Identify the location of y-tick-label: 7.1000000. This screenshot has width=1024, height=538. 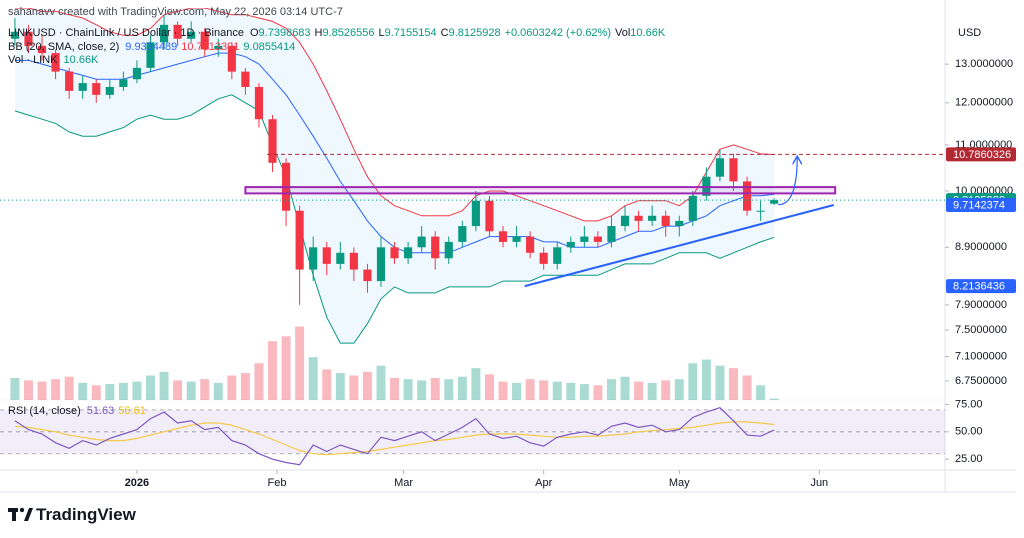
(981, 356).